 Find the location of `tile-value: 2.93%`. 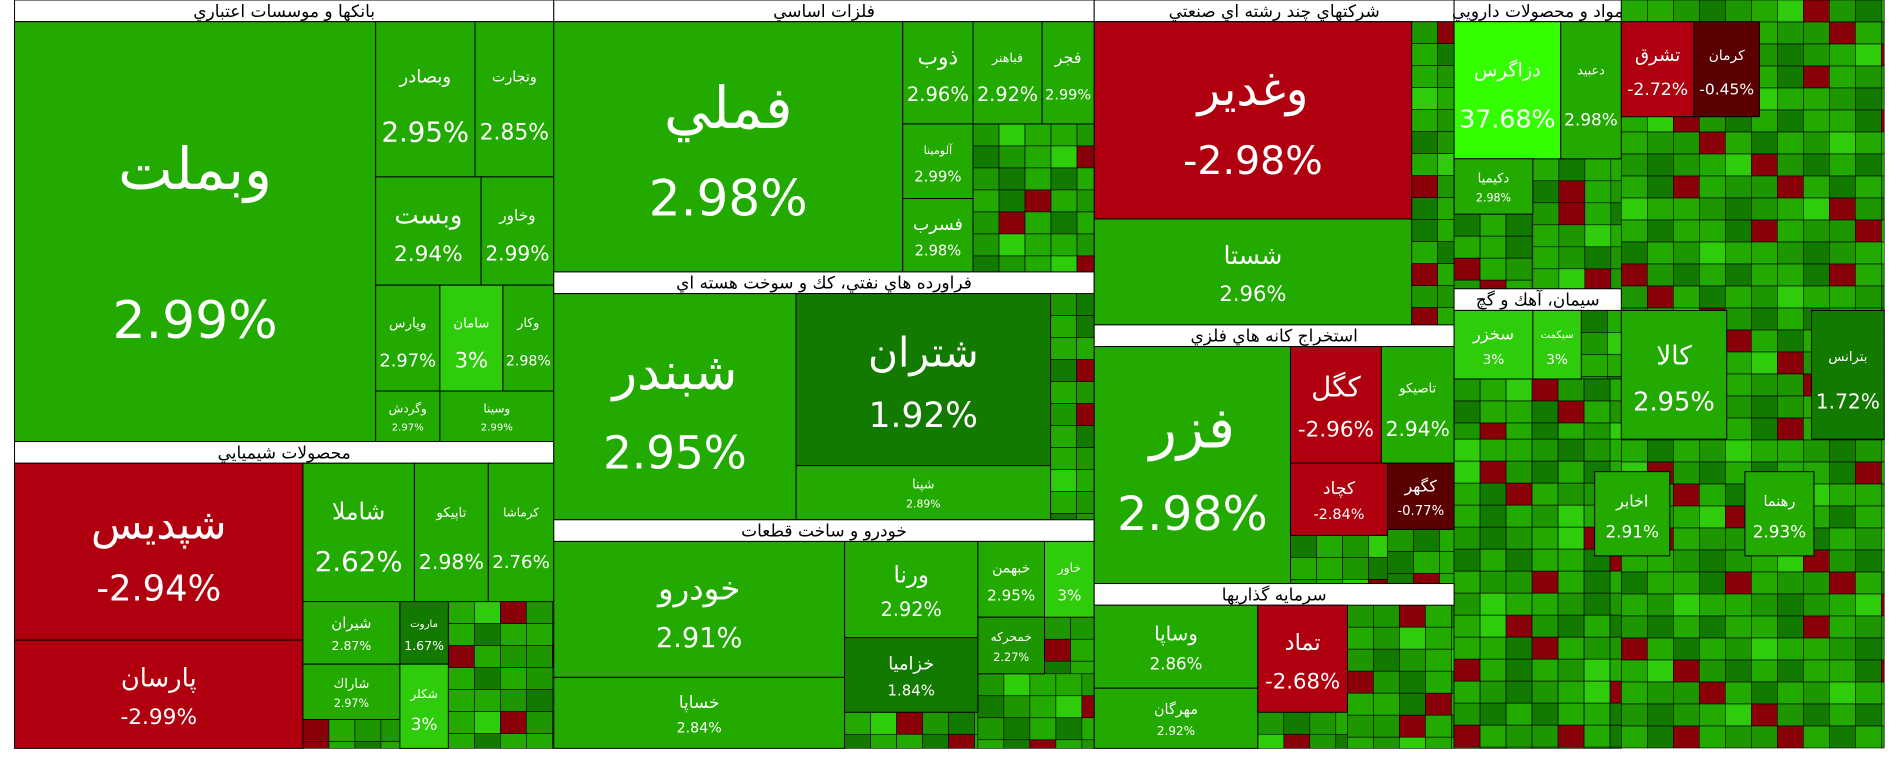

tile-value: 2.93% is located at coordinates (1779, 531).